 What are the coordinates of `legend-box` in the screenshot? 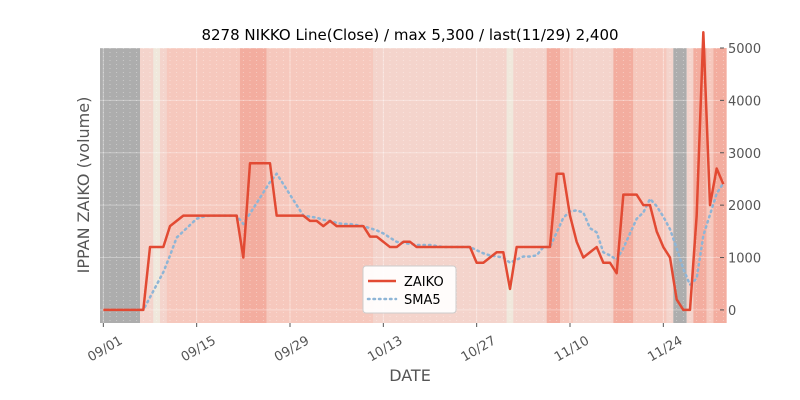 It's located at (409, 289).